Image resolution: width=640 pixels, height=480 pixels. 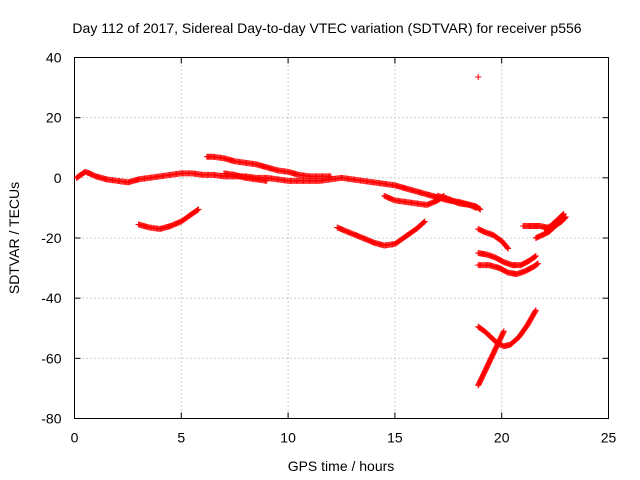 I want to click on x-tick-label: 10, so click(x=288, y=438).